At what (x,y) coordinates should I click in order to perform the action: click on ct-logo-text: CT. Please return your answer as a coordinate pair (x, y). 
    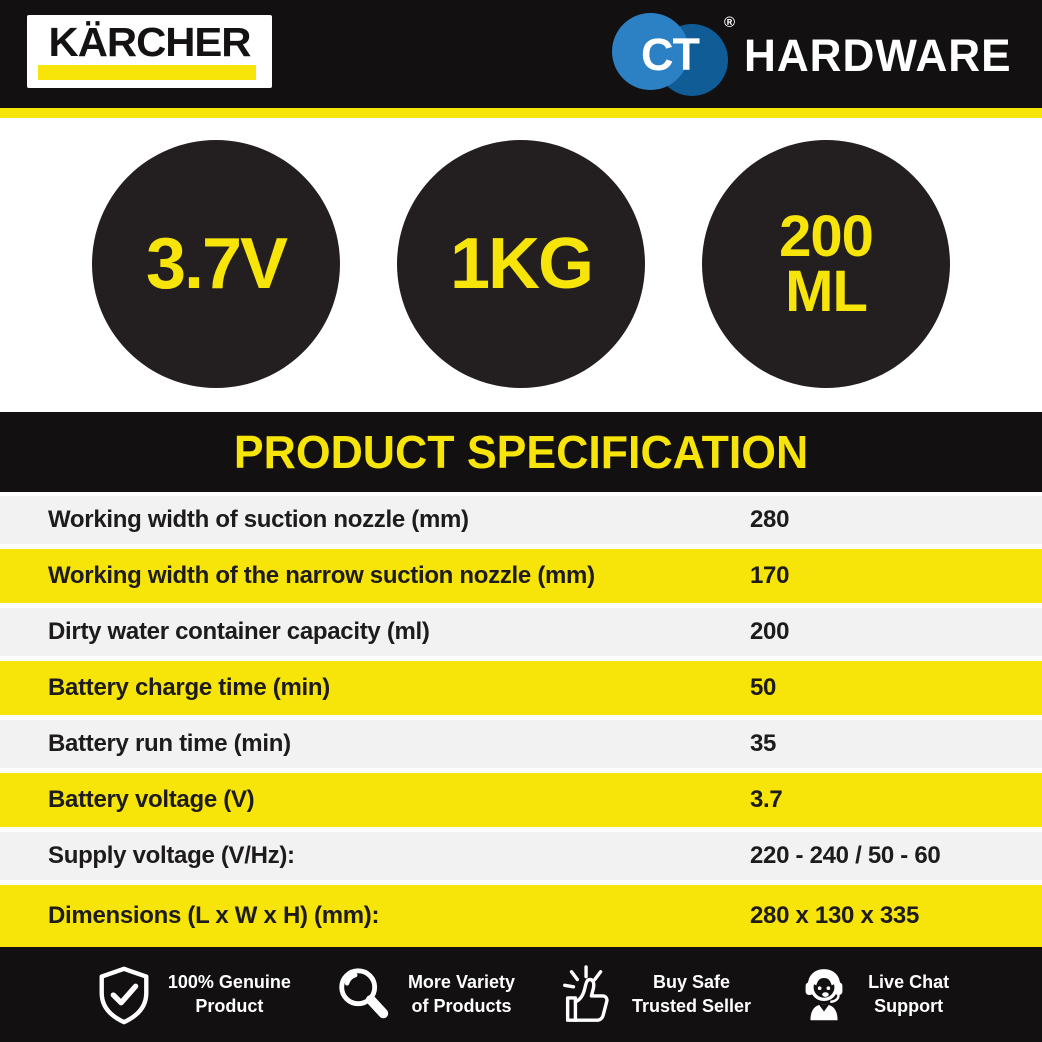
    Looking at the image, I should click on (670, 54).